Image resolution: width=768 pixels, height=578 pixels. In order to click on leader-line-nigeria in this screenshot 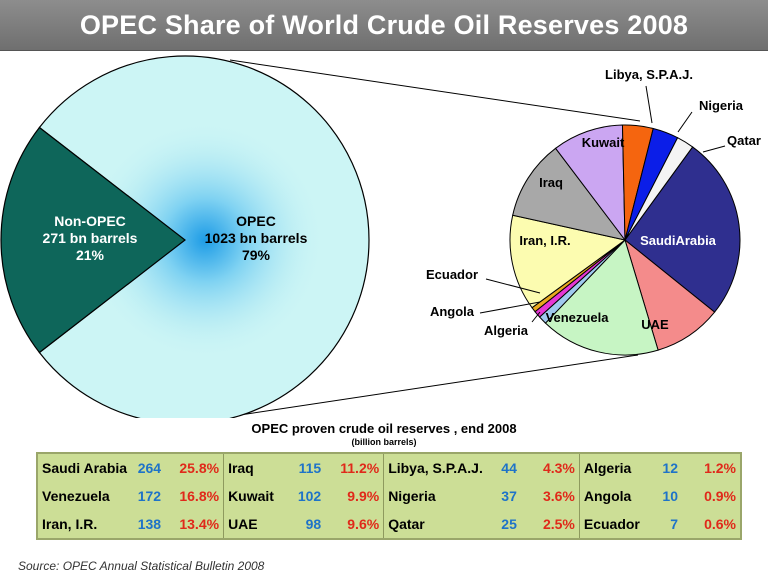, I will do `click(685, 122)`.